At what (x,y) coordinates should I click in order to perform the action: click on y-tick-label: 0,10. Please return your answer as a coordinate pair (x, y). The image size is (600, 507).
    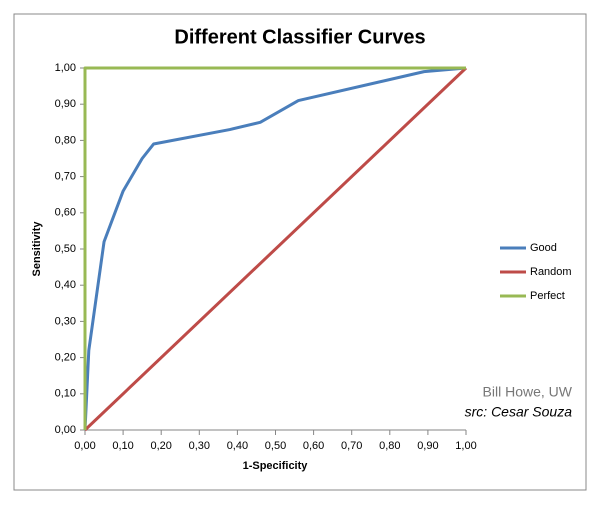
    Looking at the image, I should click on (65, 394).